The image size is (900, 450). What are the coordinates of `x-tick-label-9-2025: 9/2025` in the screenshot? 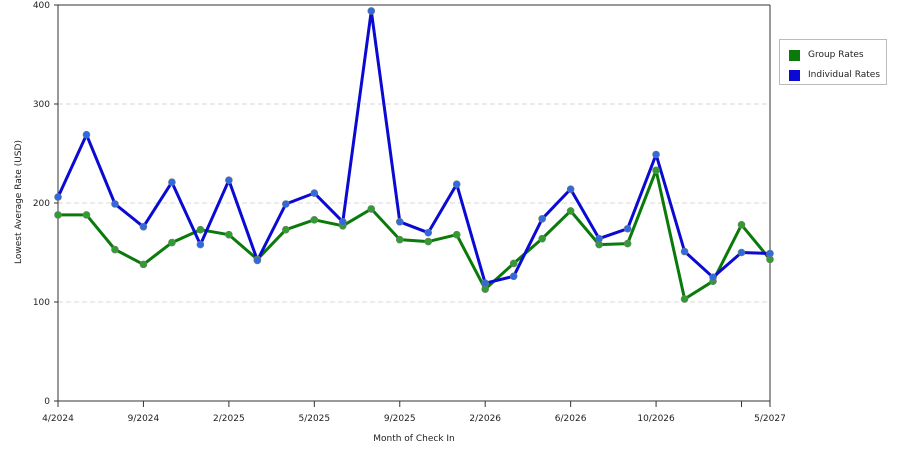 It's located at (400, 419).